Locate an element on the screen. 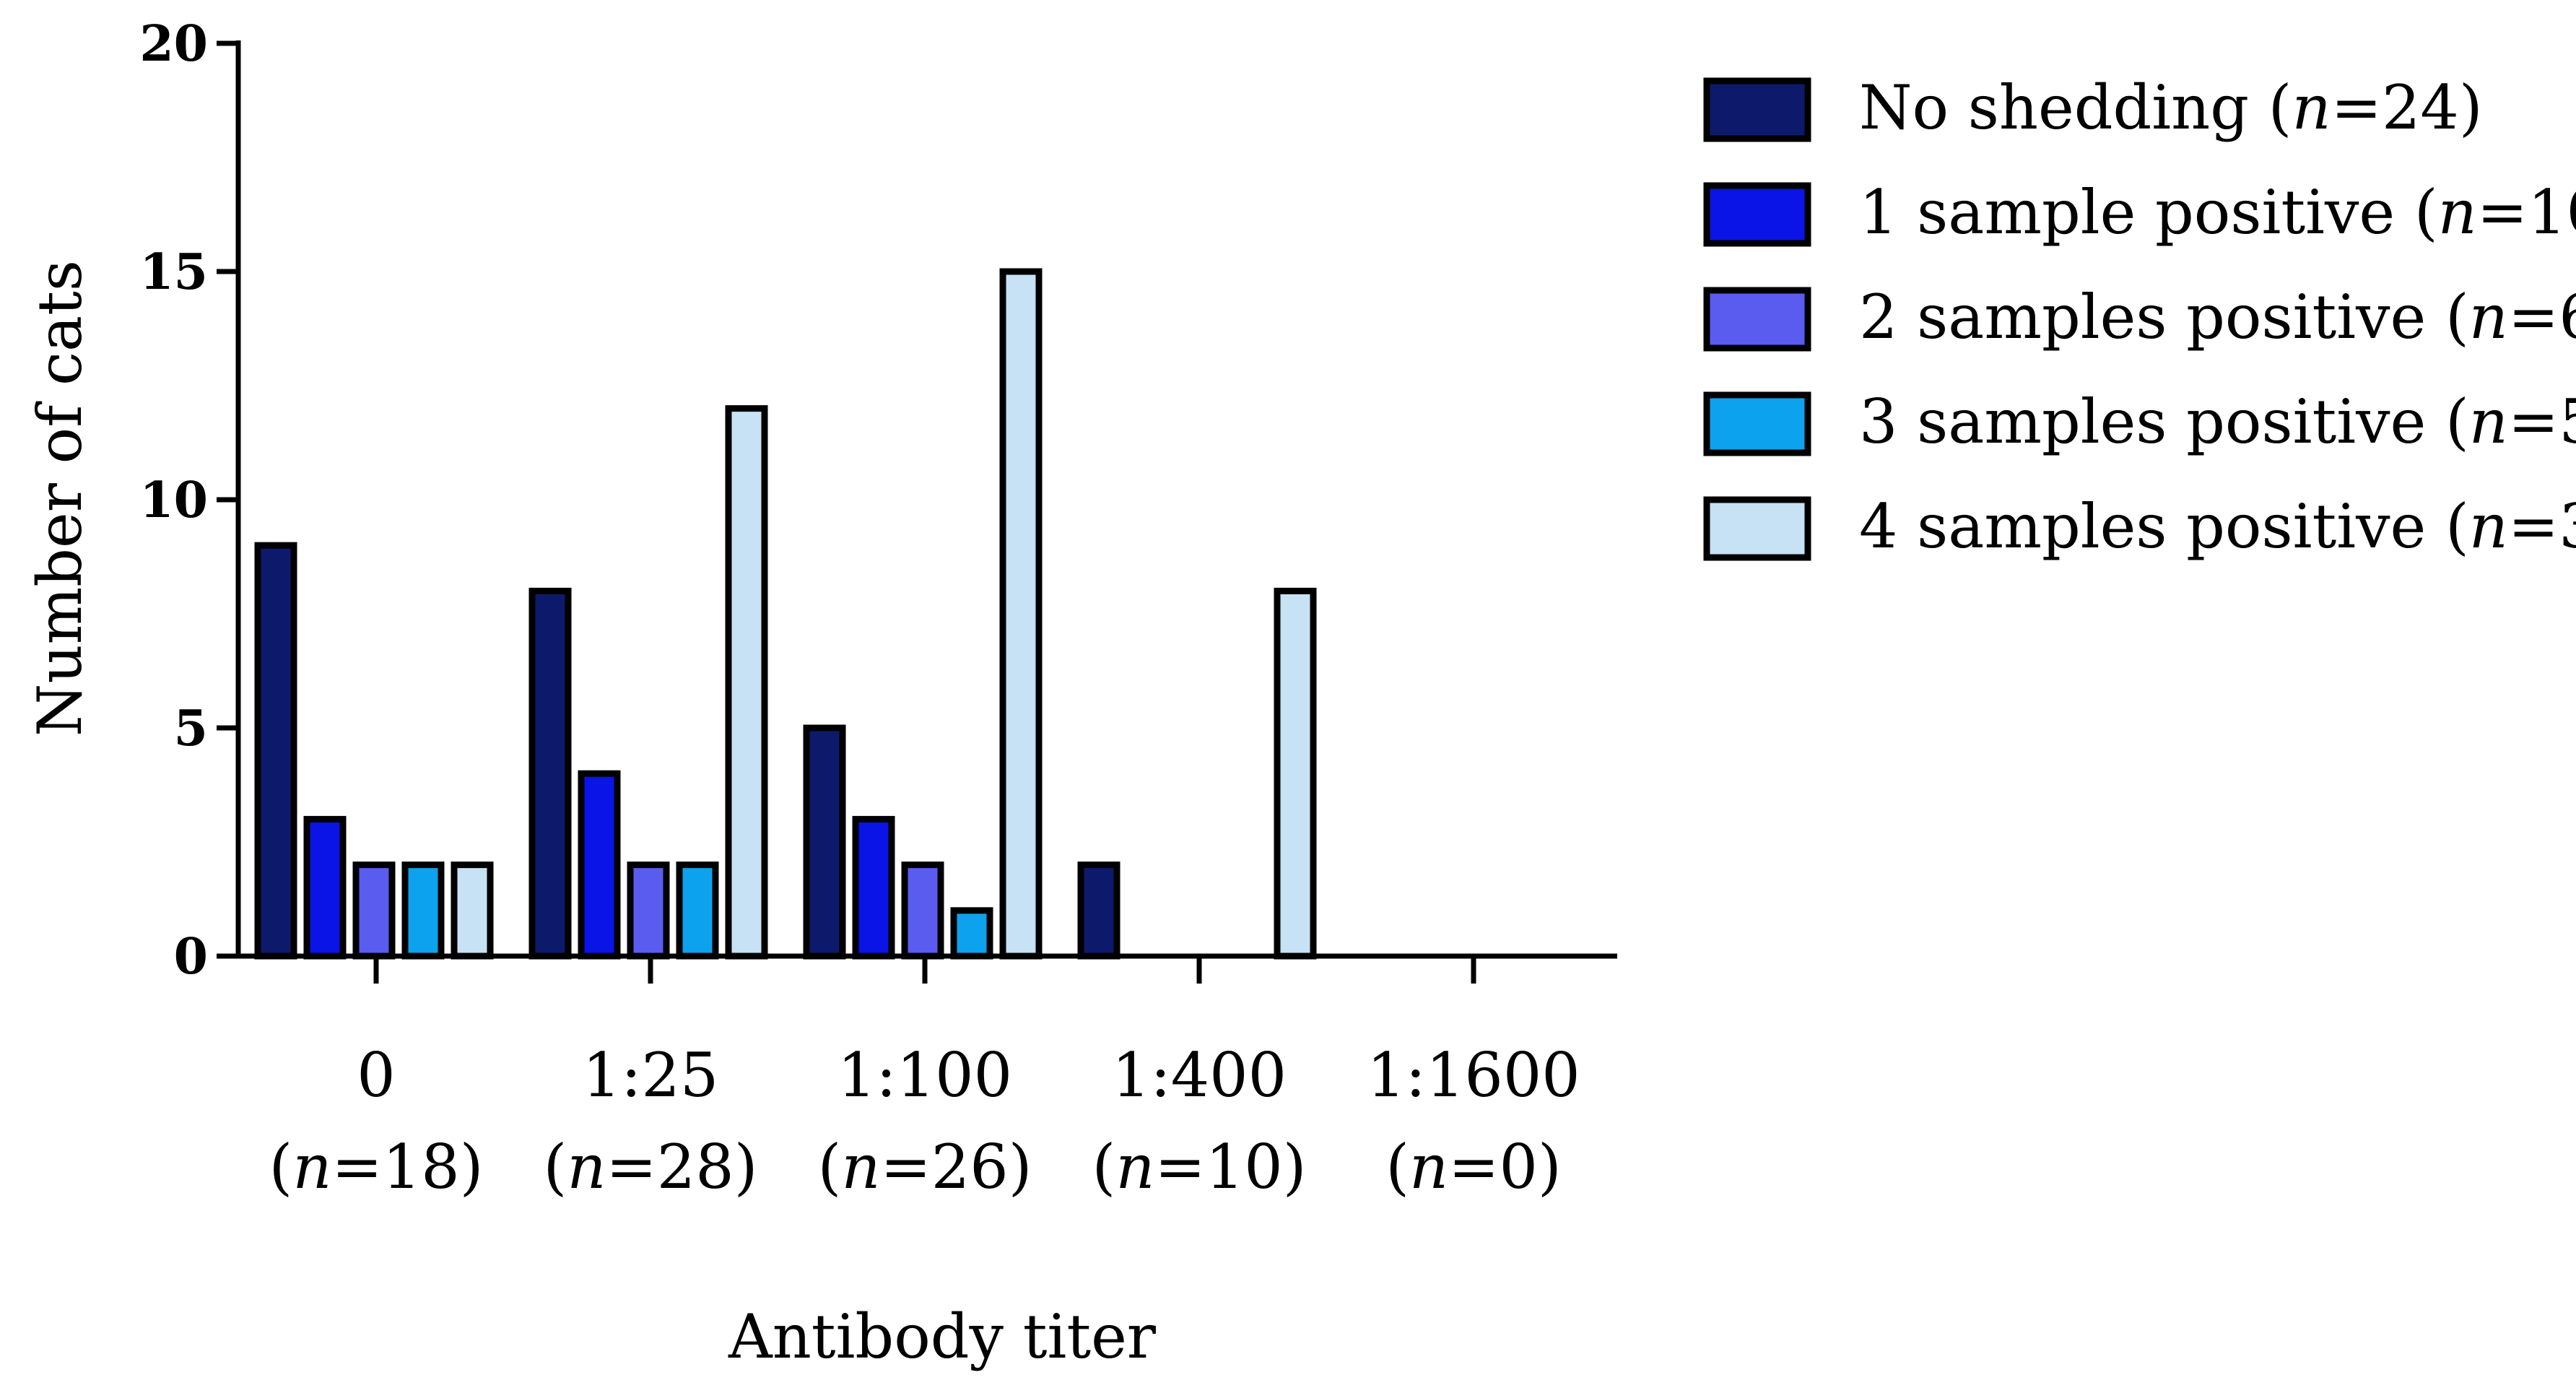  x-tick-label: 1:1600 is located at coordinates (1473, 1075).